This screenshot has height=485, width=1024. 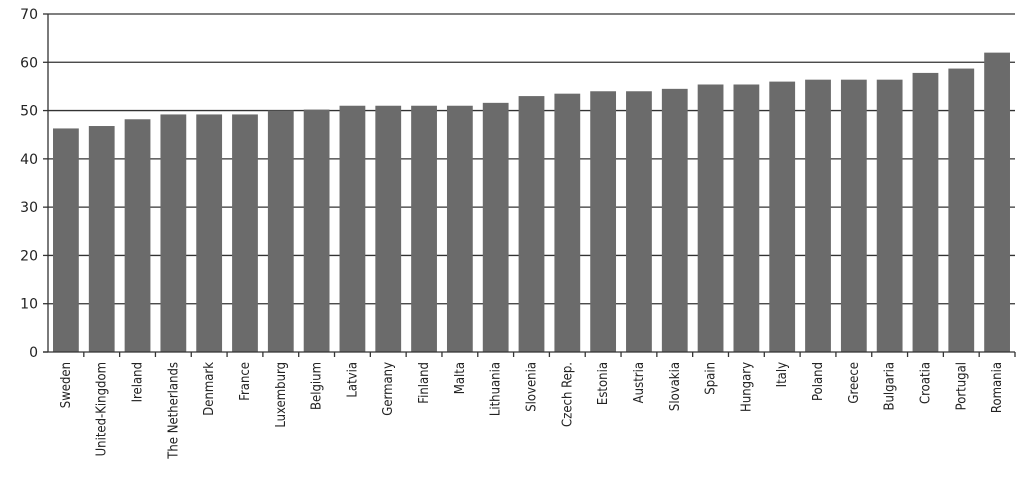 What do you see at coordinates (352, 380) in the screenshot?
I see `x-tick-label: Latvia` at bounding box center [352, 380].